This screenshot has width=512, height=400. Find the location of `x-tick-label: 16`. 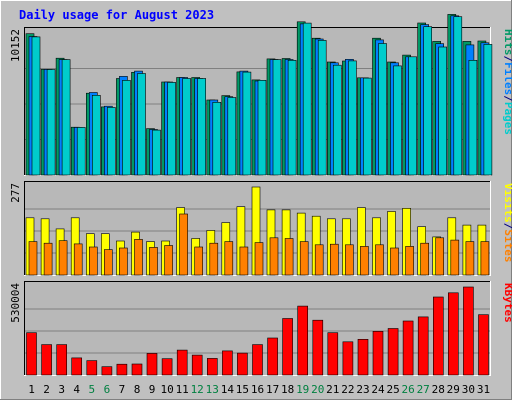

x-tick-label: 16 is located at coordinates (257, 389).